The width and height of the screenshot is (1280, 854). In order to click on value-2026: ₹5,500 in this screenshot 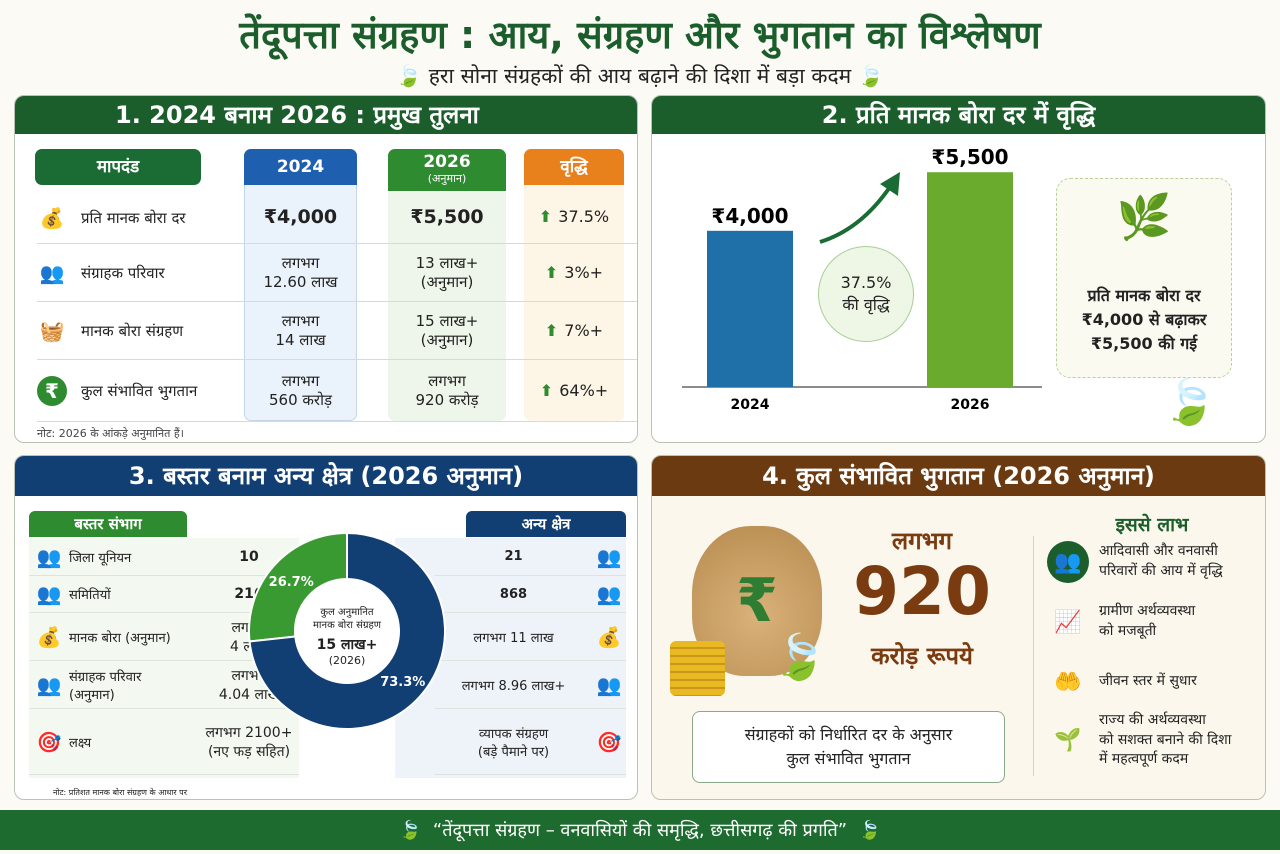, I will do `click(447, 217)`.